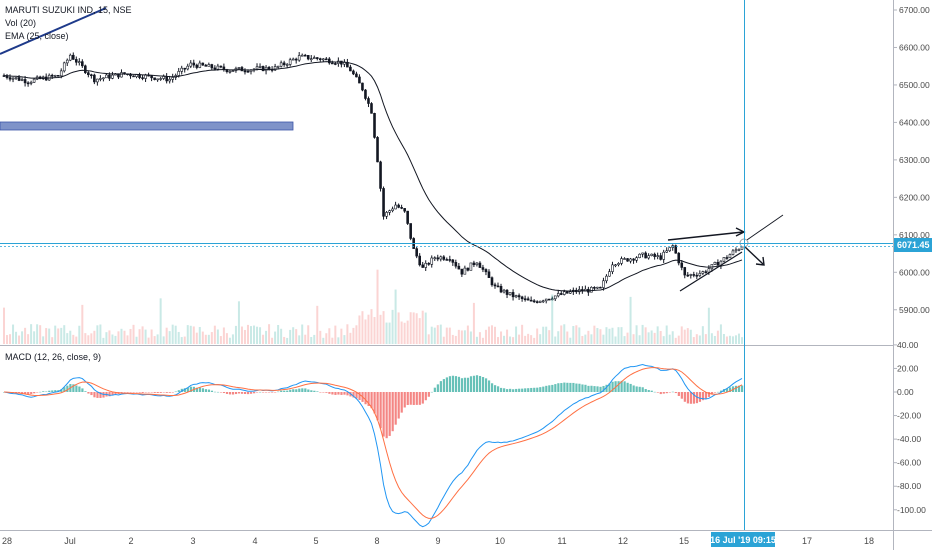  I want to click on projection-line-up, so click(763, 228).